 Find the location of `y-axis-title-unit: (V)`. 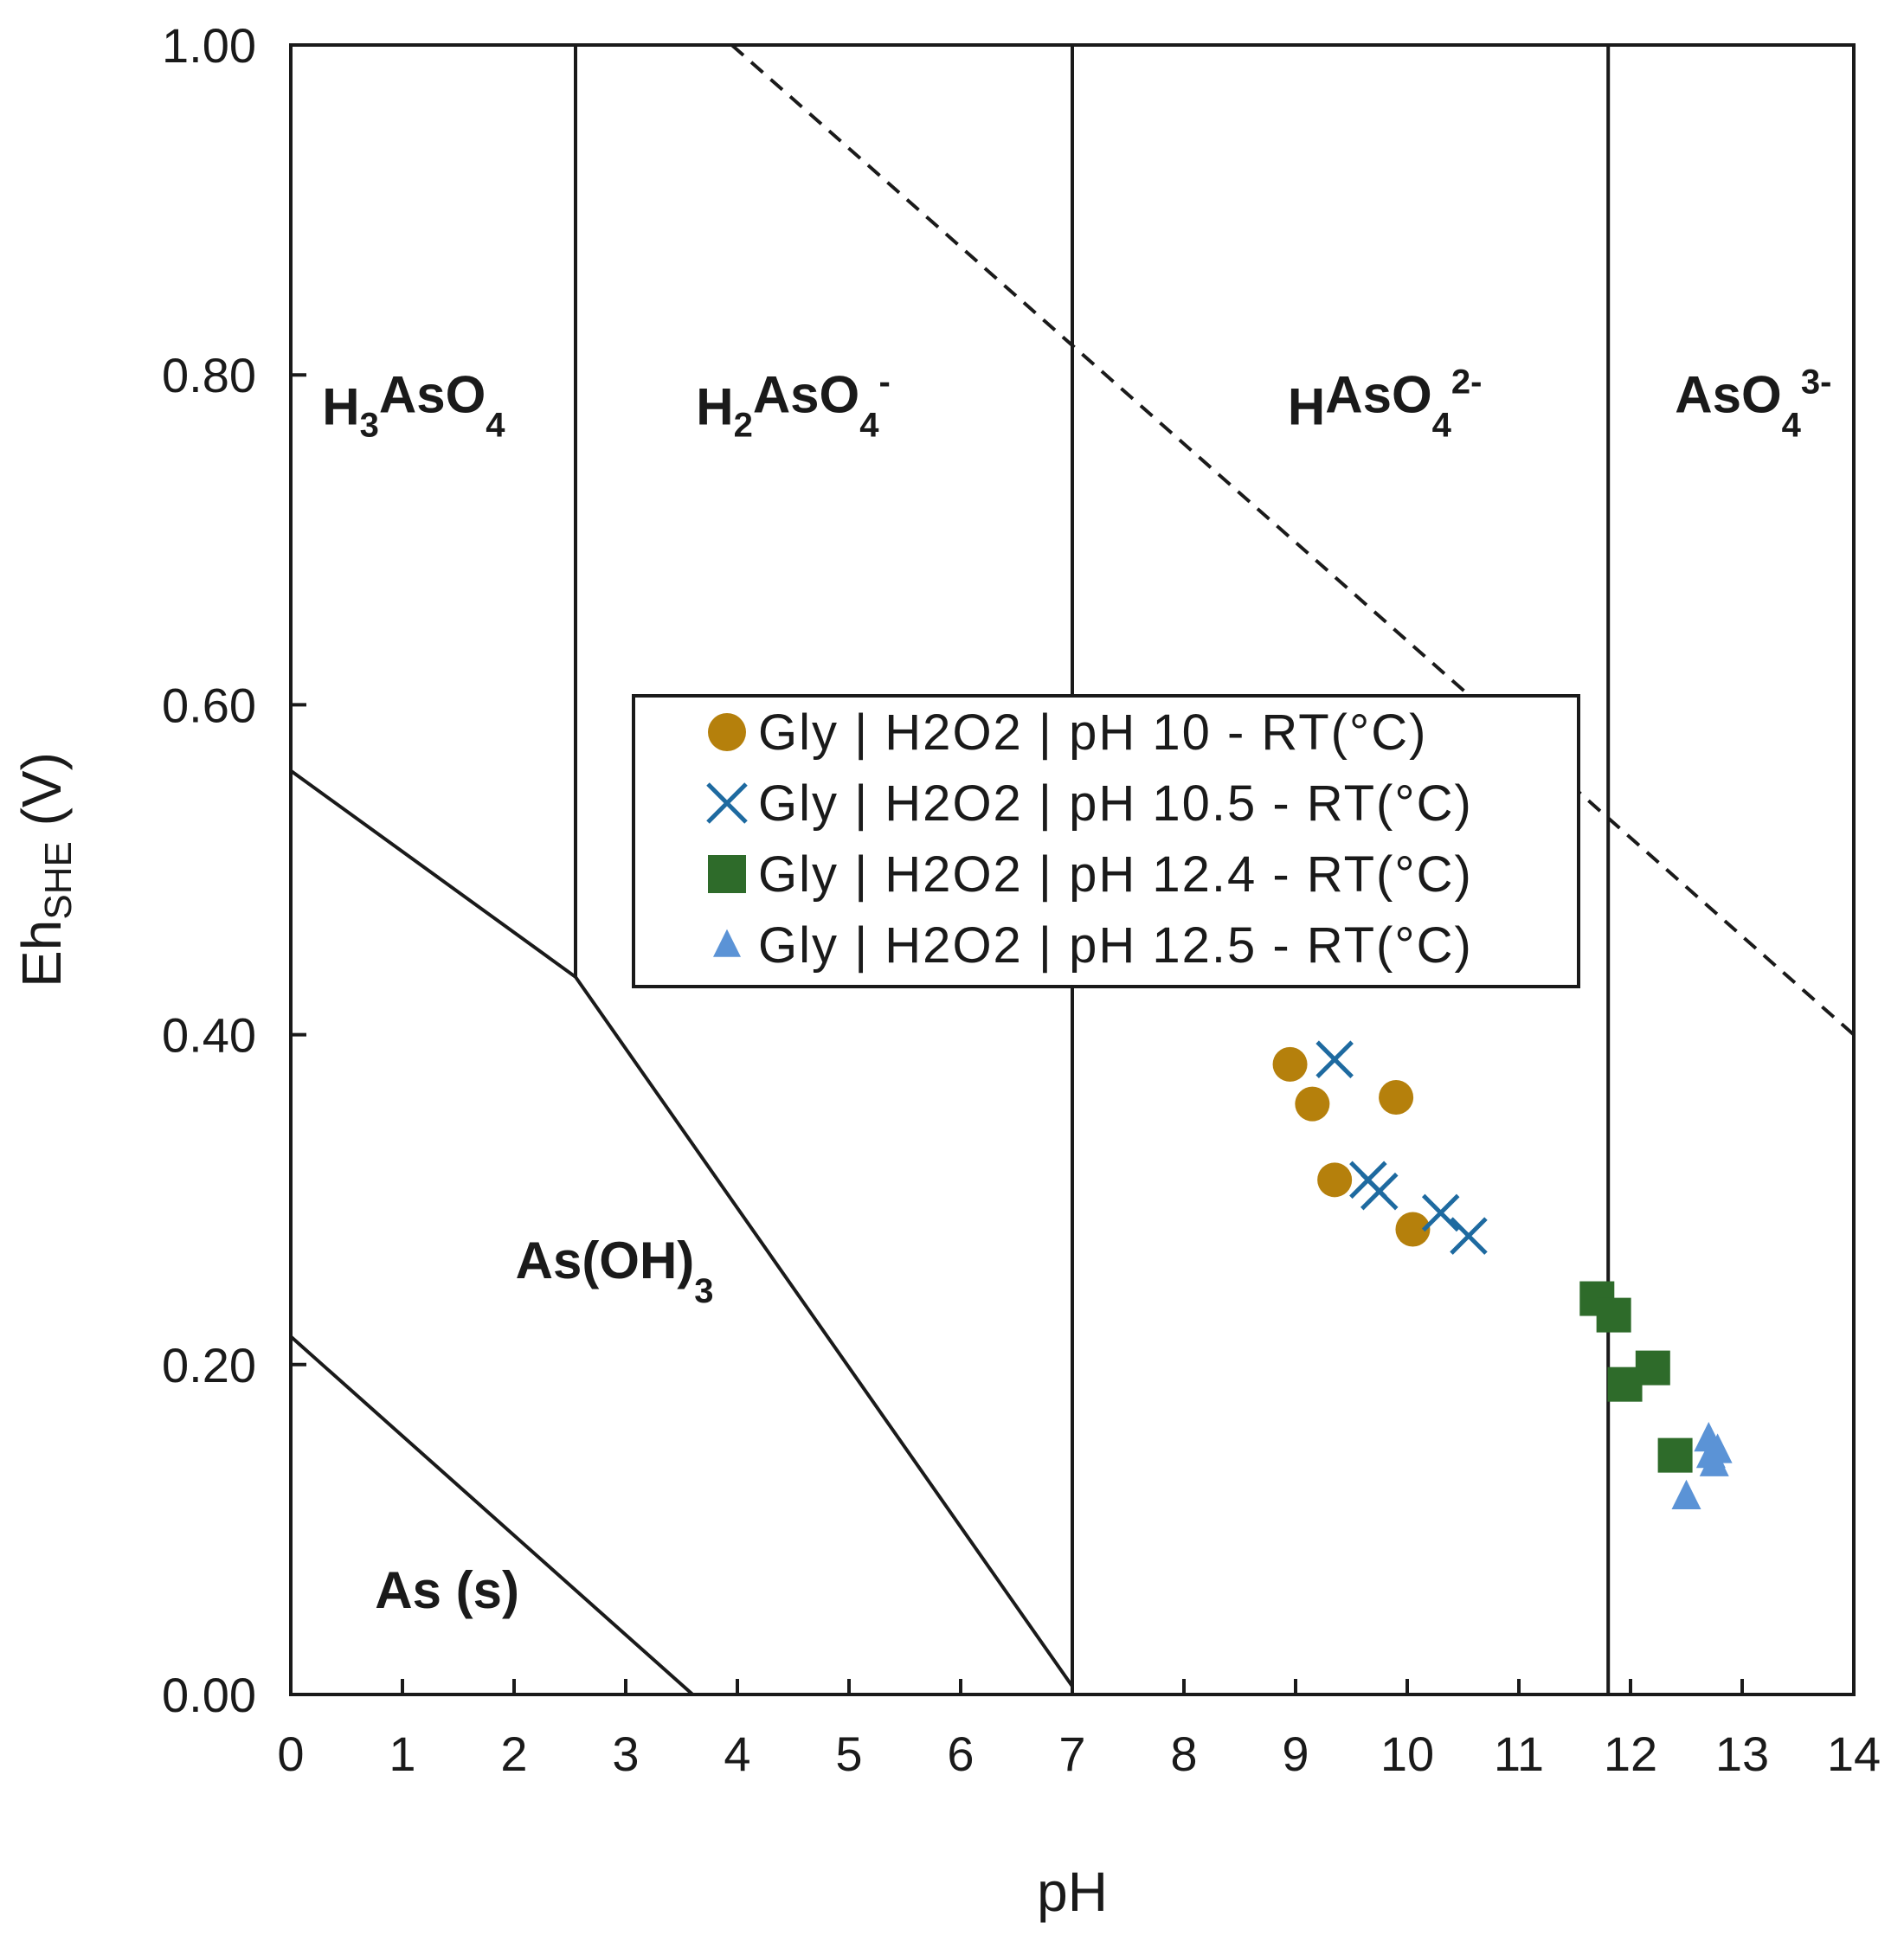

y-axis-title-unit: (V) is located at coordinates (41, 797).